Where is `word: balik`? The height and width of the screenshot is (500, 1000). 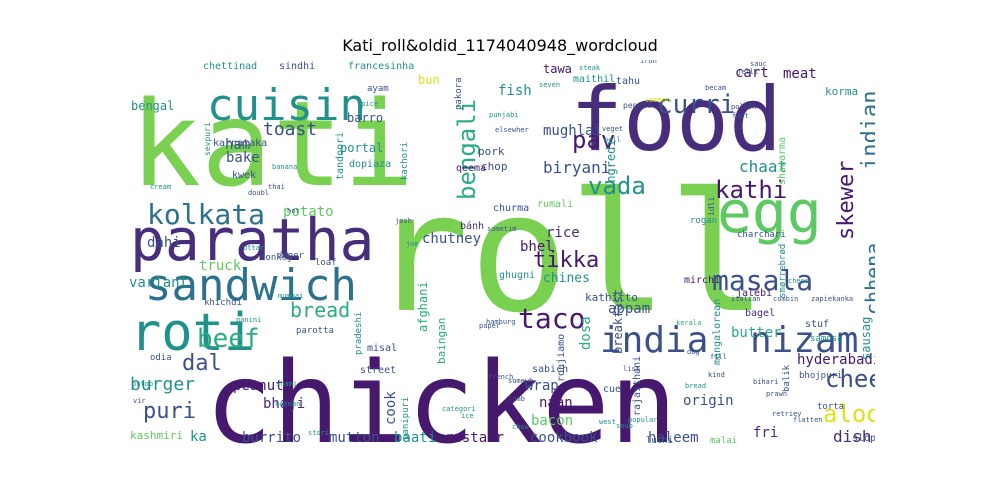
word: balik is located at coordinates (787, 378).